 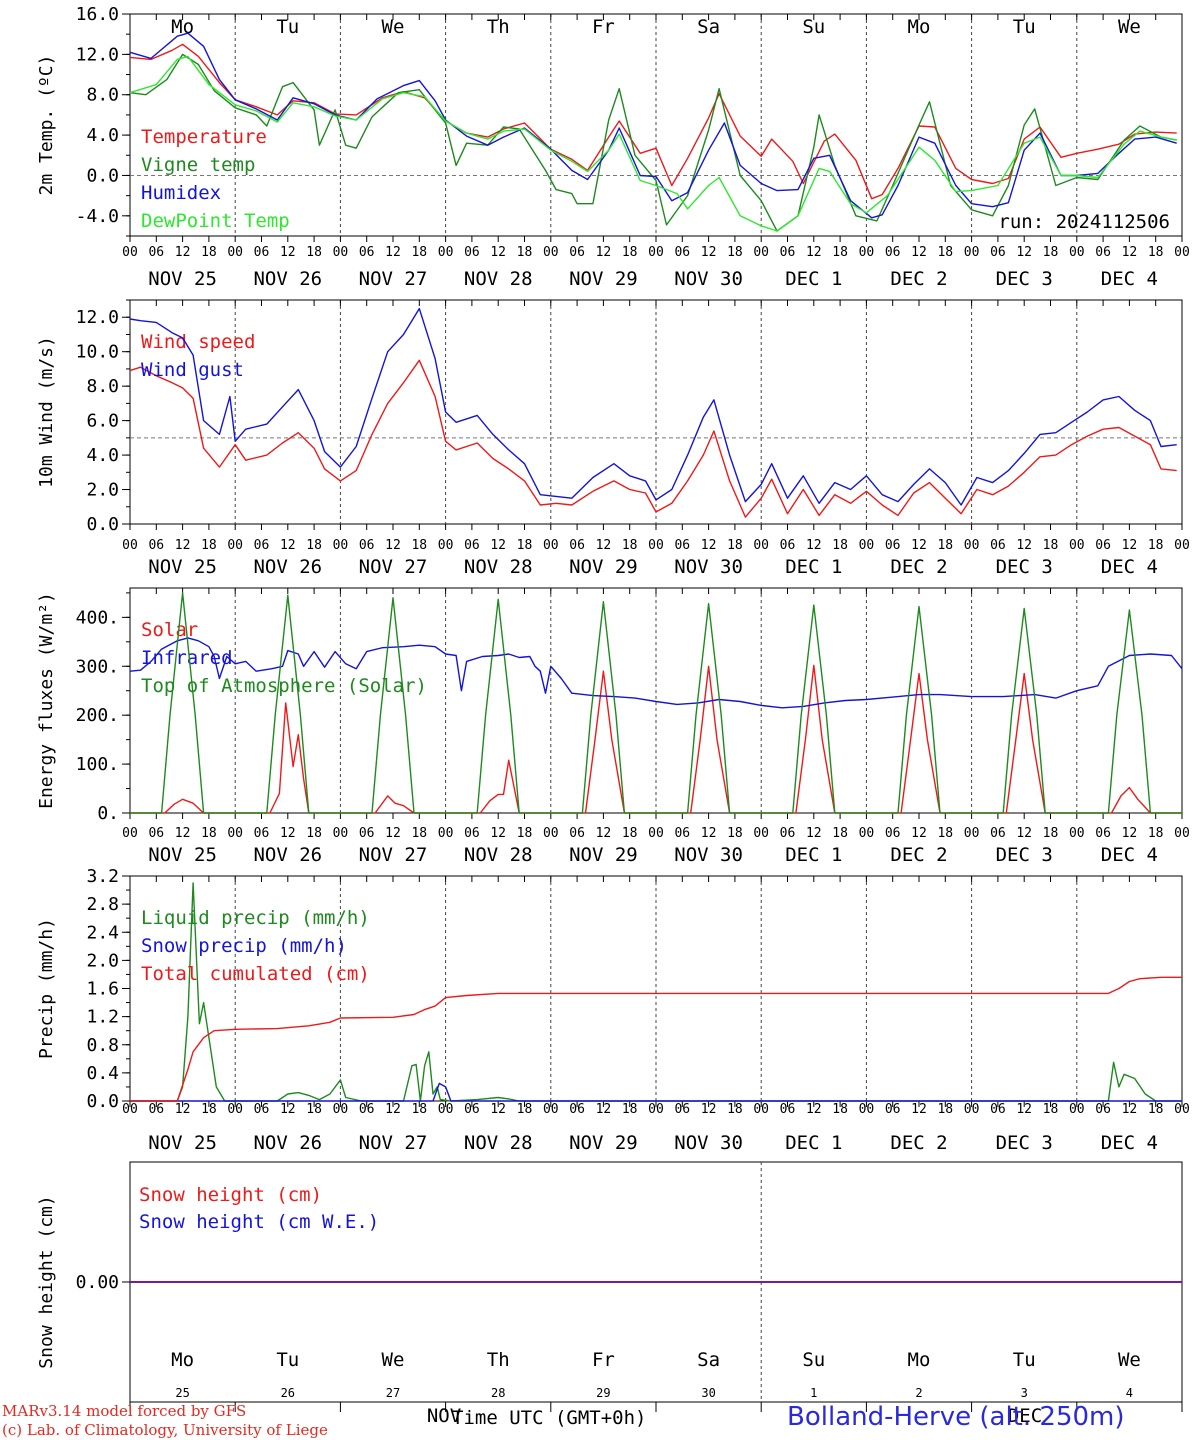 I want to click on y-tick-label: 10.0, so click(x=97, y=352).